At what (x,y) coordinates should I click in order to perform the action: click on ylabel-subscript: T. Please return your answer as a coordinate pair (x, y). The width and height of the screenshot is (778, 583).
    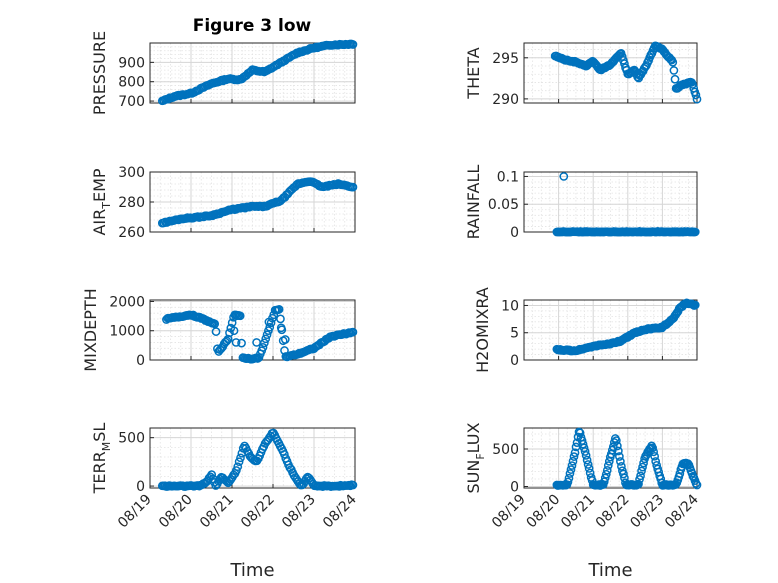
    Looking at the image, I should click on (106, 206).